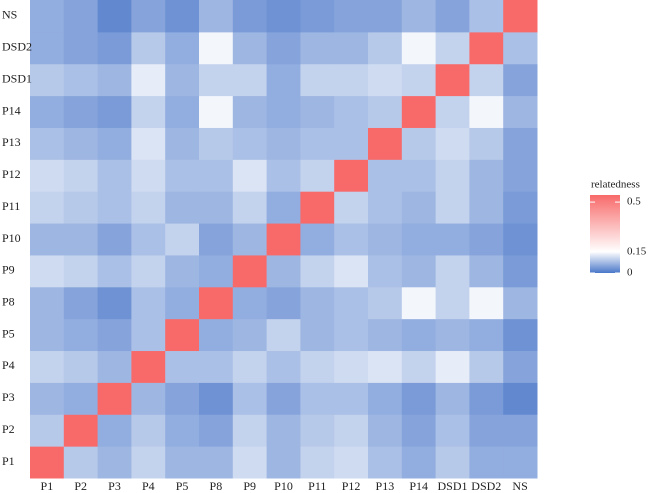 The image size is (669, 493). Describe the element at coordinates (9, 15) in the screenshot. I see `y-tick-label: NS` at that location.